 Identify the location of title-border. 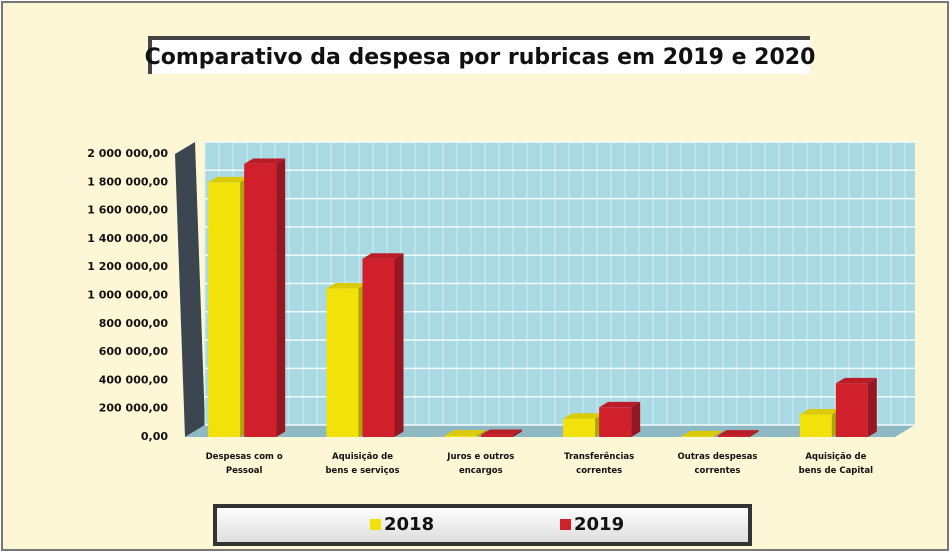
(479, 55).